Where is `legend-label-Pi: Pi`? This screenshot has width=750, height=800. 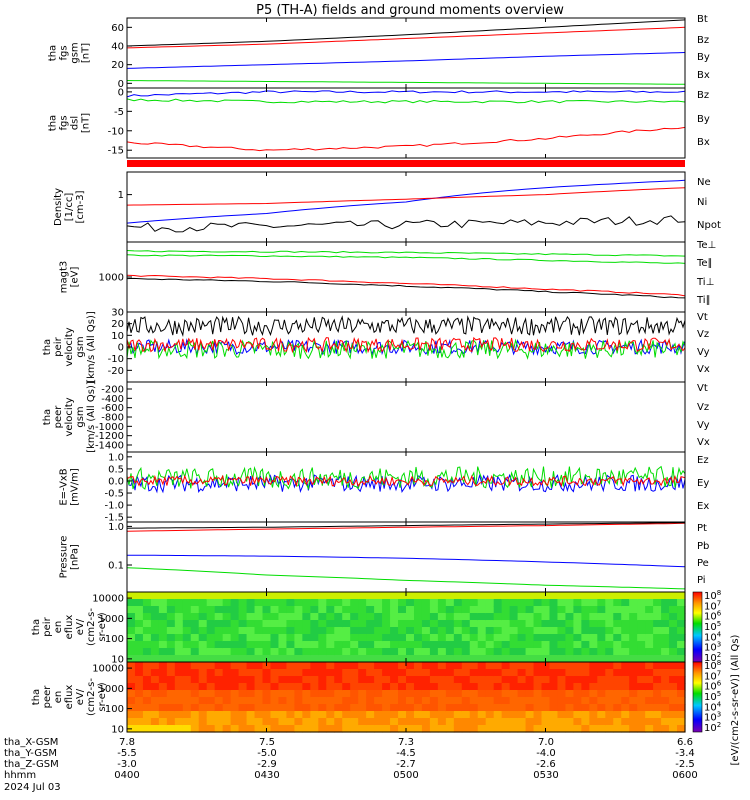 legend-label-Pi: Pi is located at coordinates (701, 580).